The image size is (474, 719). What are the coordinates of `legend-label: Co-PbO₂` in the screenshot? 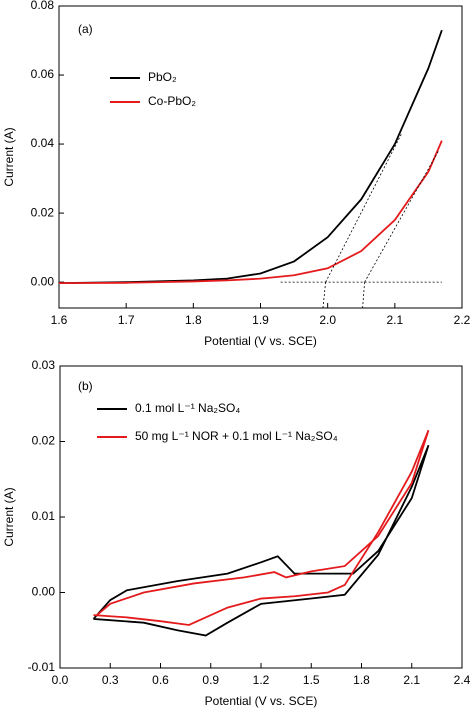 It's located at (172, 101).